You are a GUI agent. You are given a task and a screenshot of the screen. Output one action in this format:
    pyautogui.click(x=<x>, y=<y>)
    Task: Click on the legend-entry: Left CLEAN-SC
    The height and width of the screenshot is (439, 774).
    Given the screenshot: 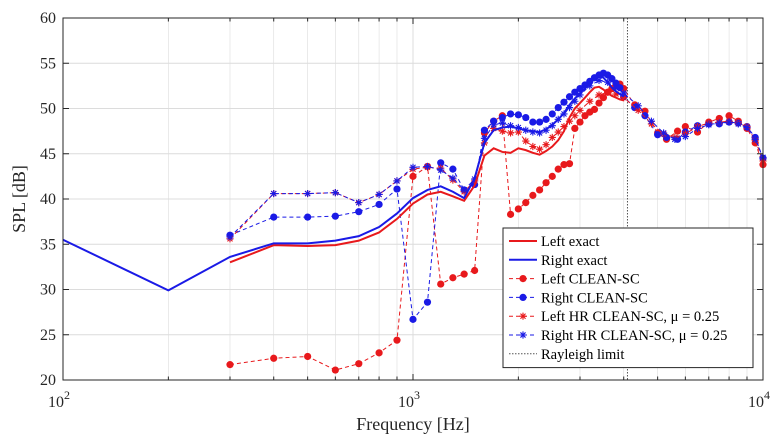 What is the action you would take?
    pyautogui.click(x=574, y=280)
    